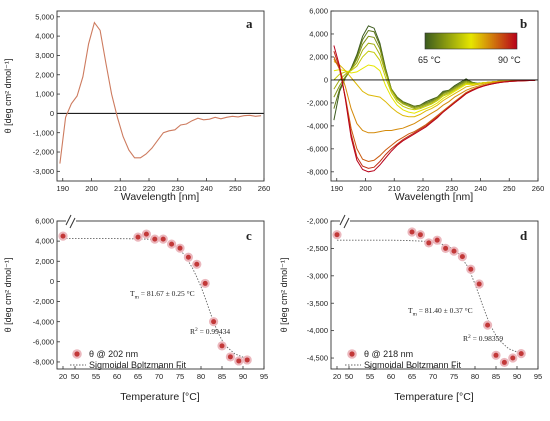 This screenshot has width=550, height=421. Describe the element at coordinates (201, 376) in the screenshot. I see `panel-c-x-tick-label: 80` at that location.